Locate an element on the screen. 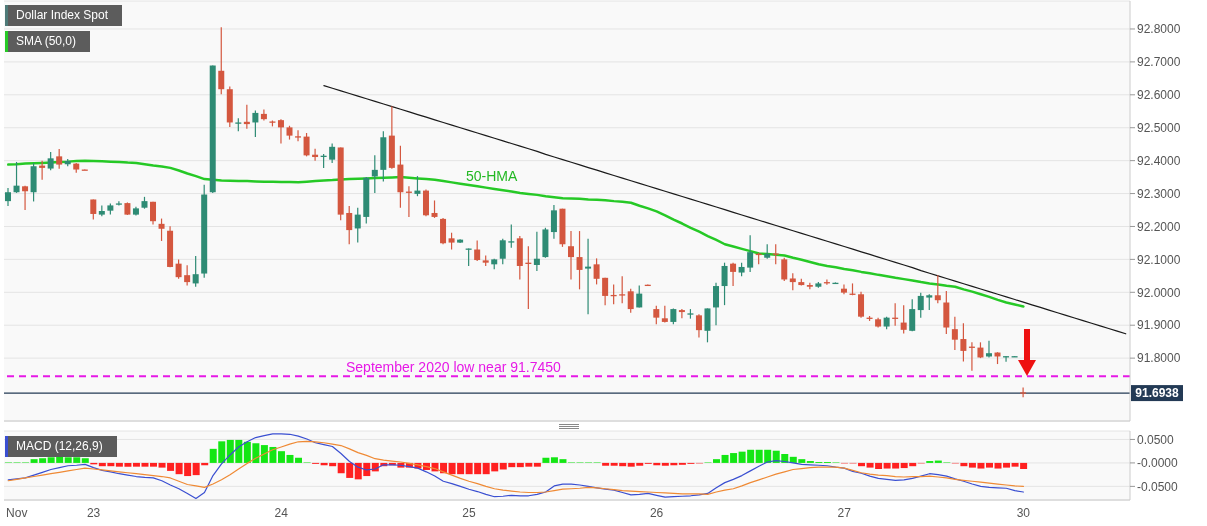 This screenshot has width=1207, height=526. y-tick-label: 92.2000 is located at coordinates (1159, 226).